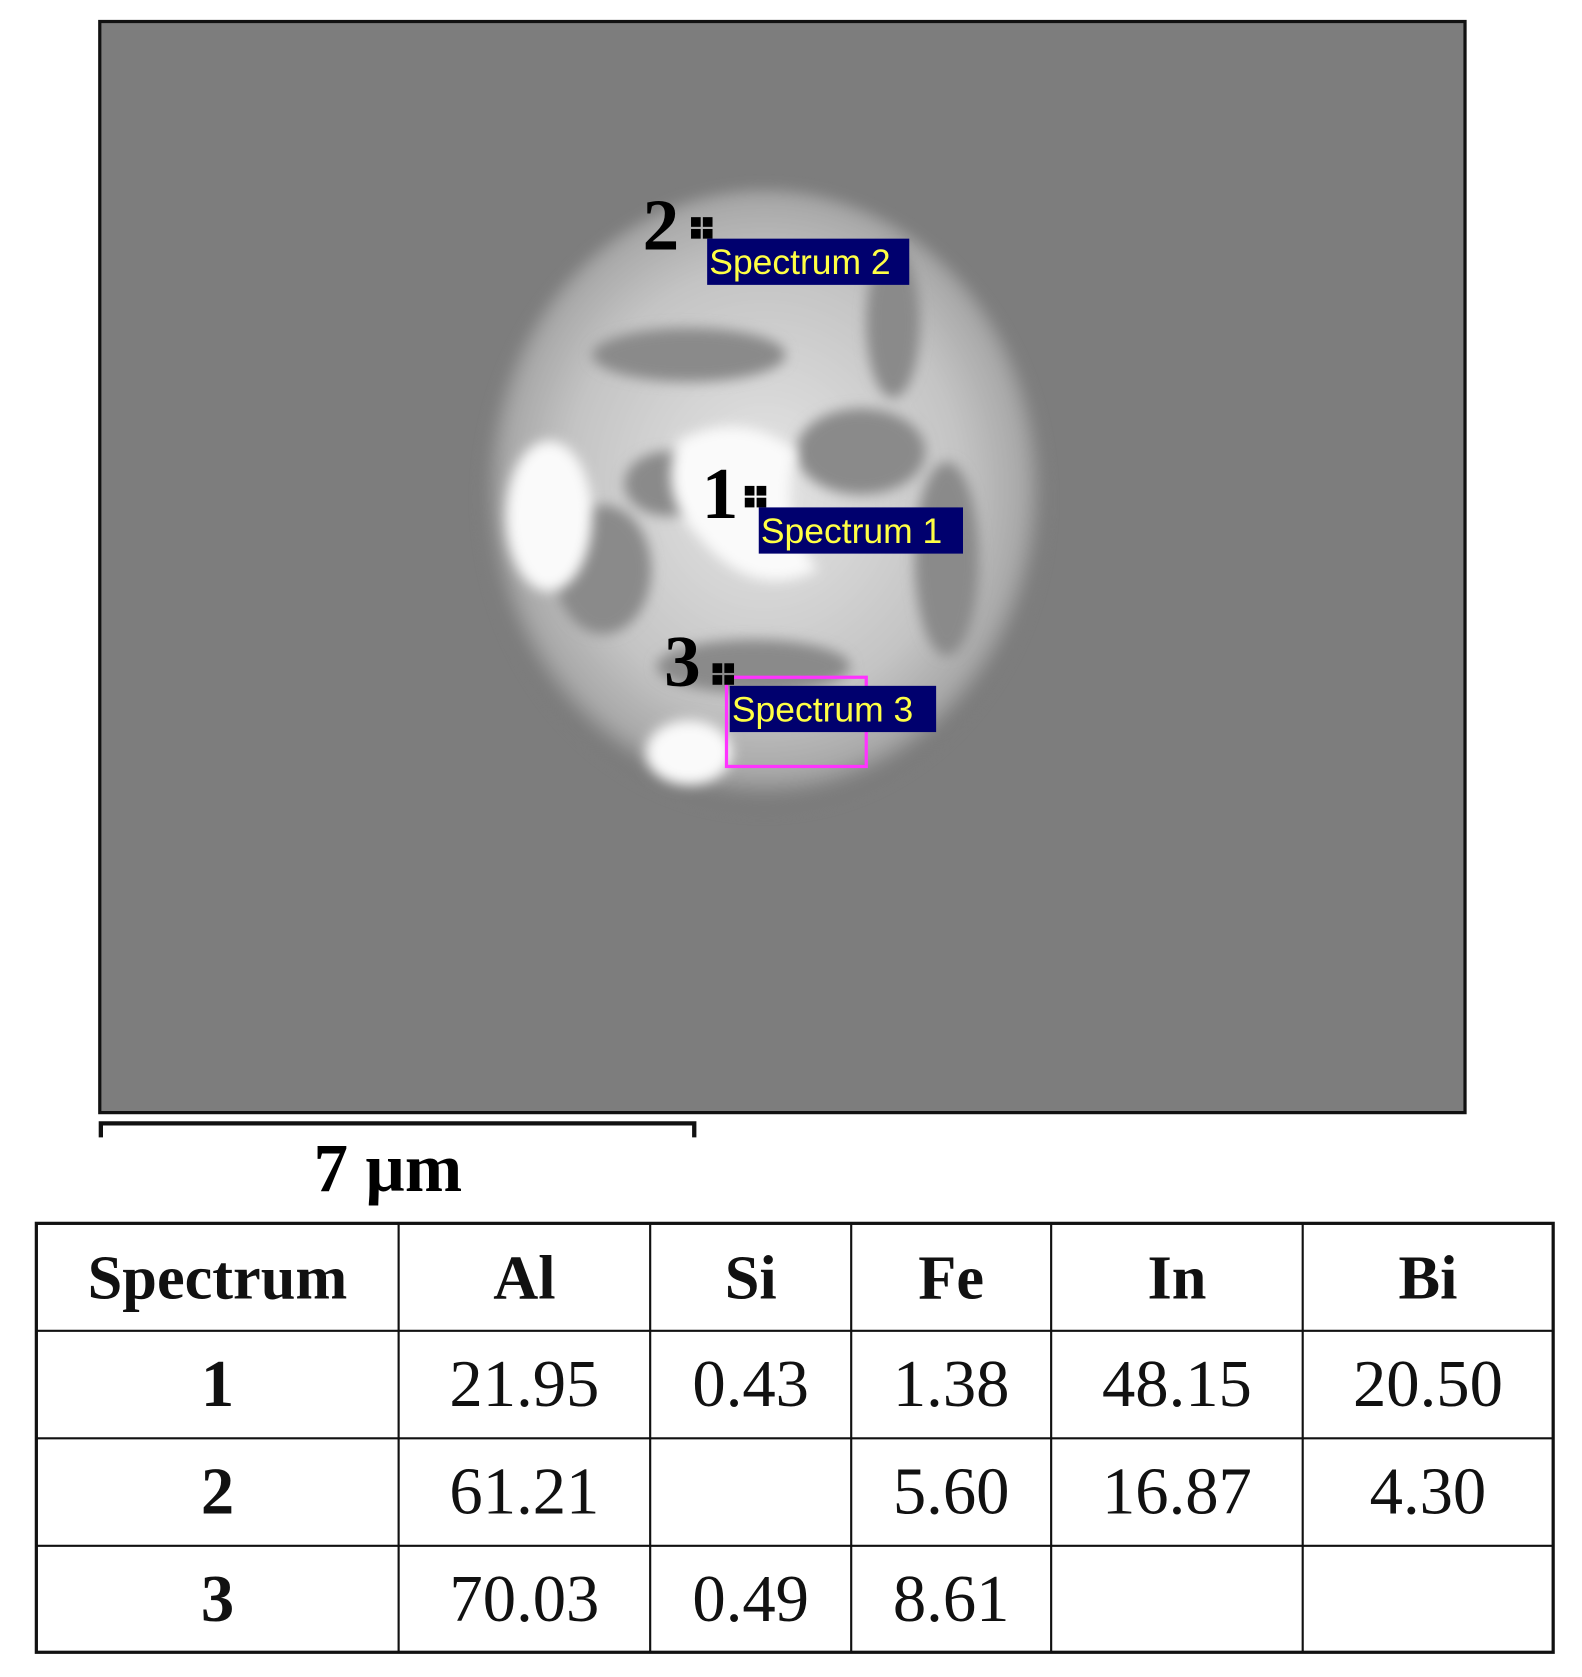 The height and width of the screenshot is (1677, 1582). Describe the element at coordinates (822, 709) in the screenshot. I see `spectrum-label: Spectrum 3` at that location.